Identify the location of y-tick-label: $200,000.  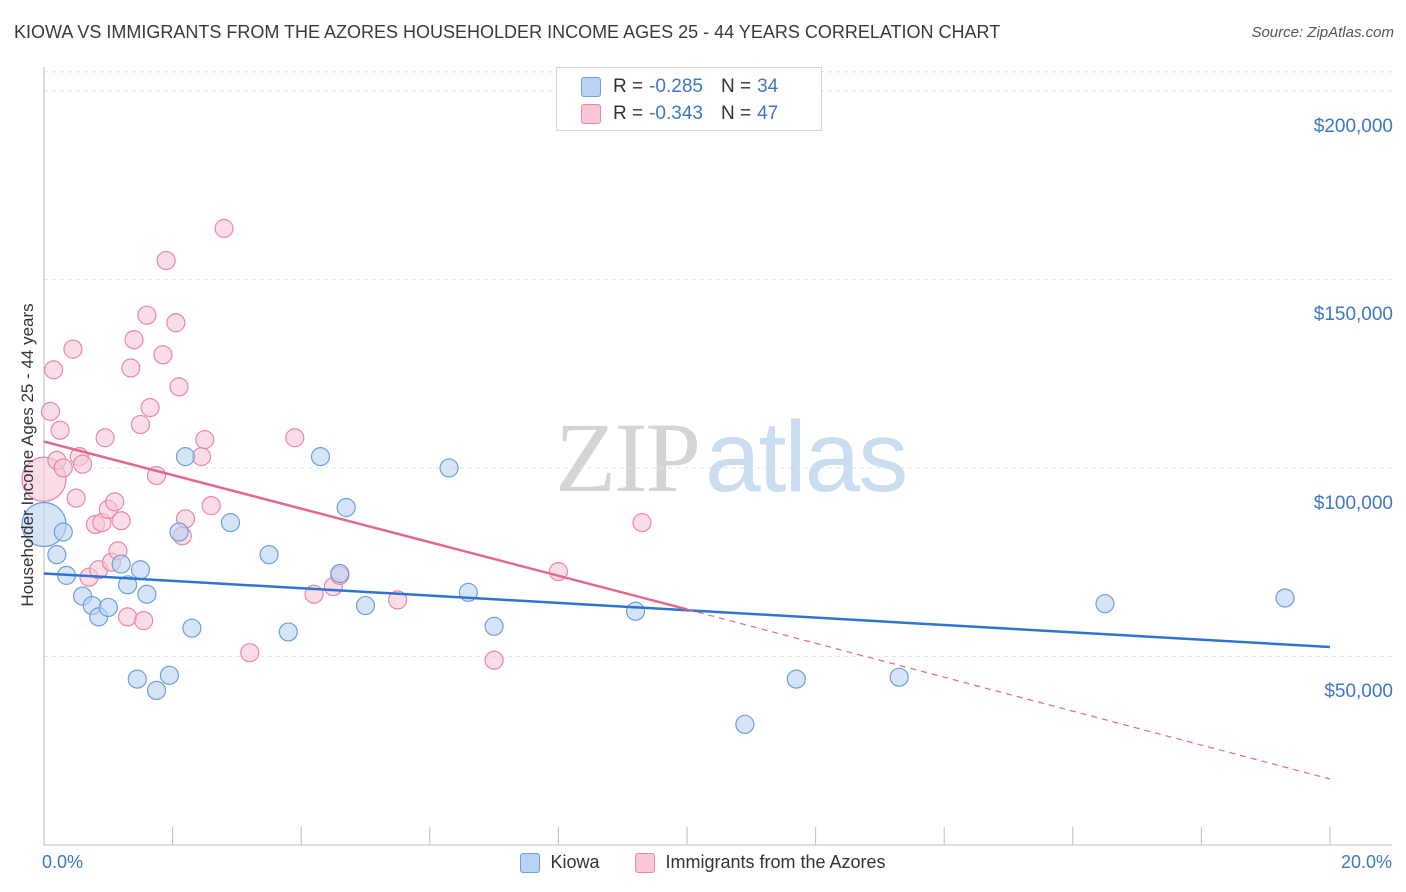
(1353, 126).